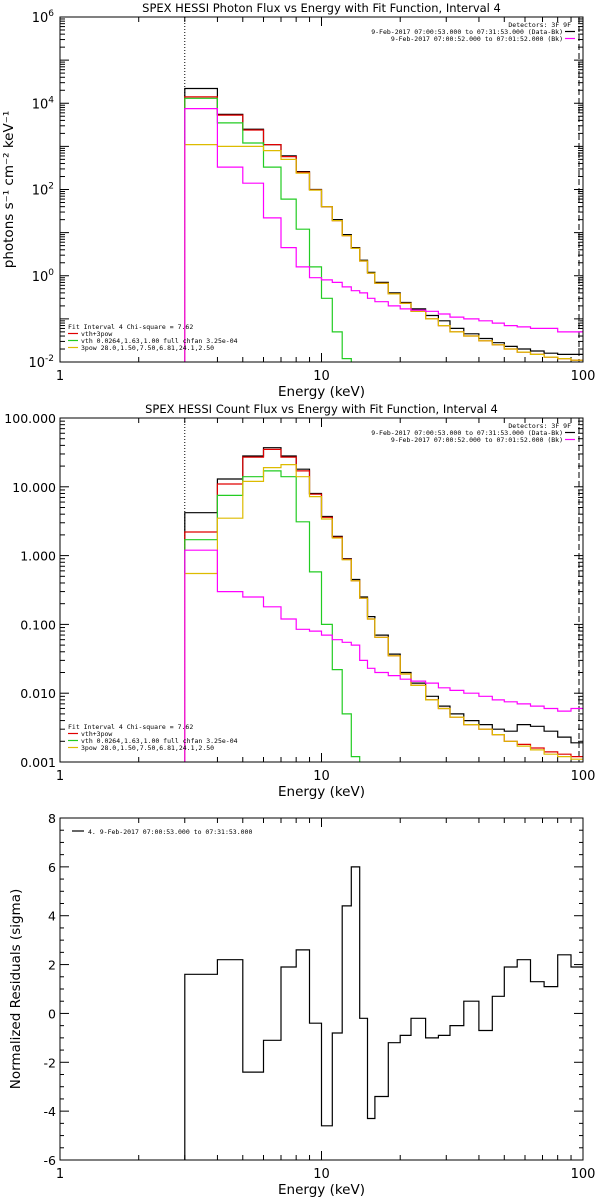 The height and width of the screenshot is (1200, 600). I want to click on y-tick-label: 10⁴, so click(43, 103).